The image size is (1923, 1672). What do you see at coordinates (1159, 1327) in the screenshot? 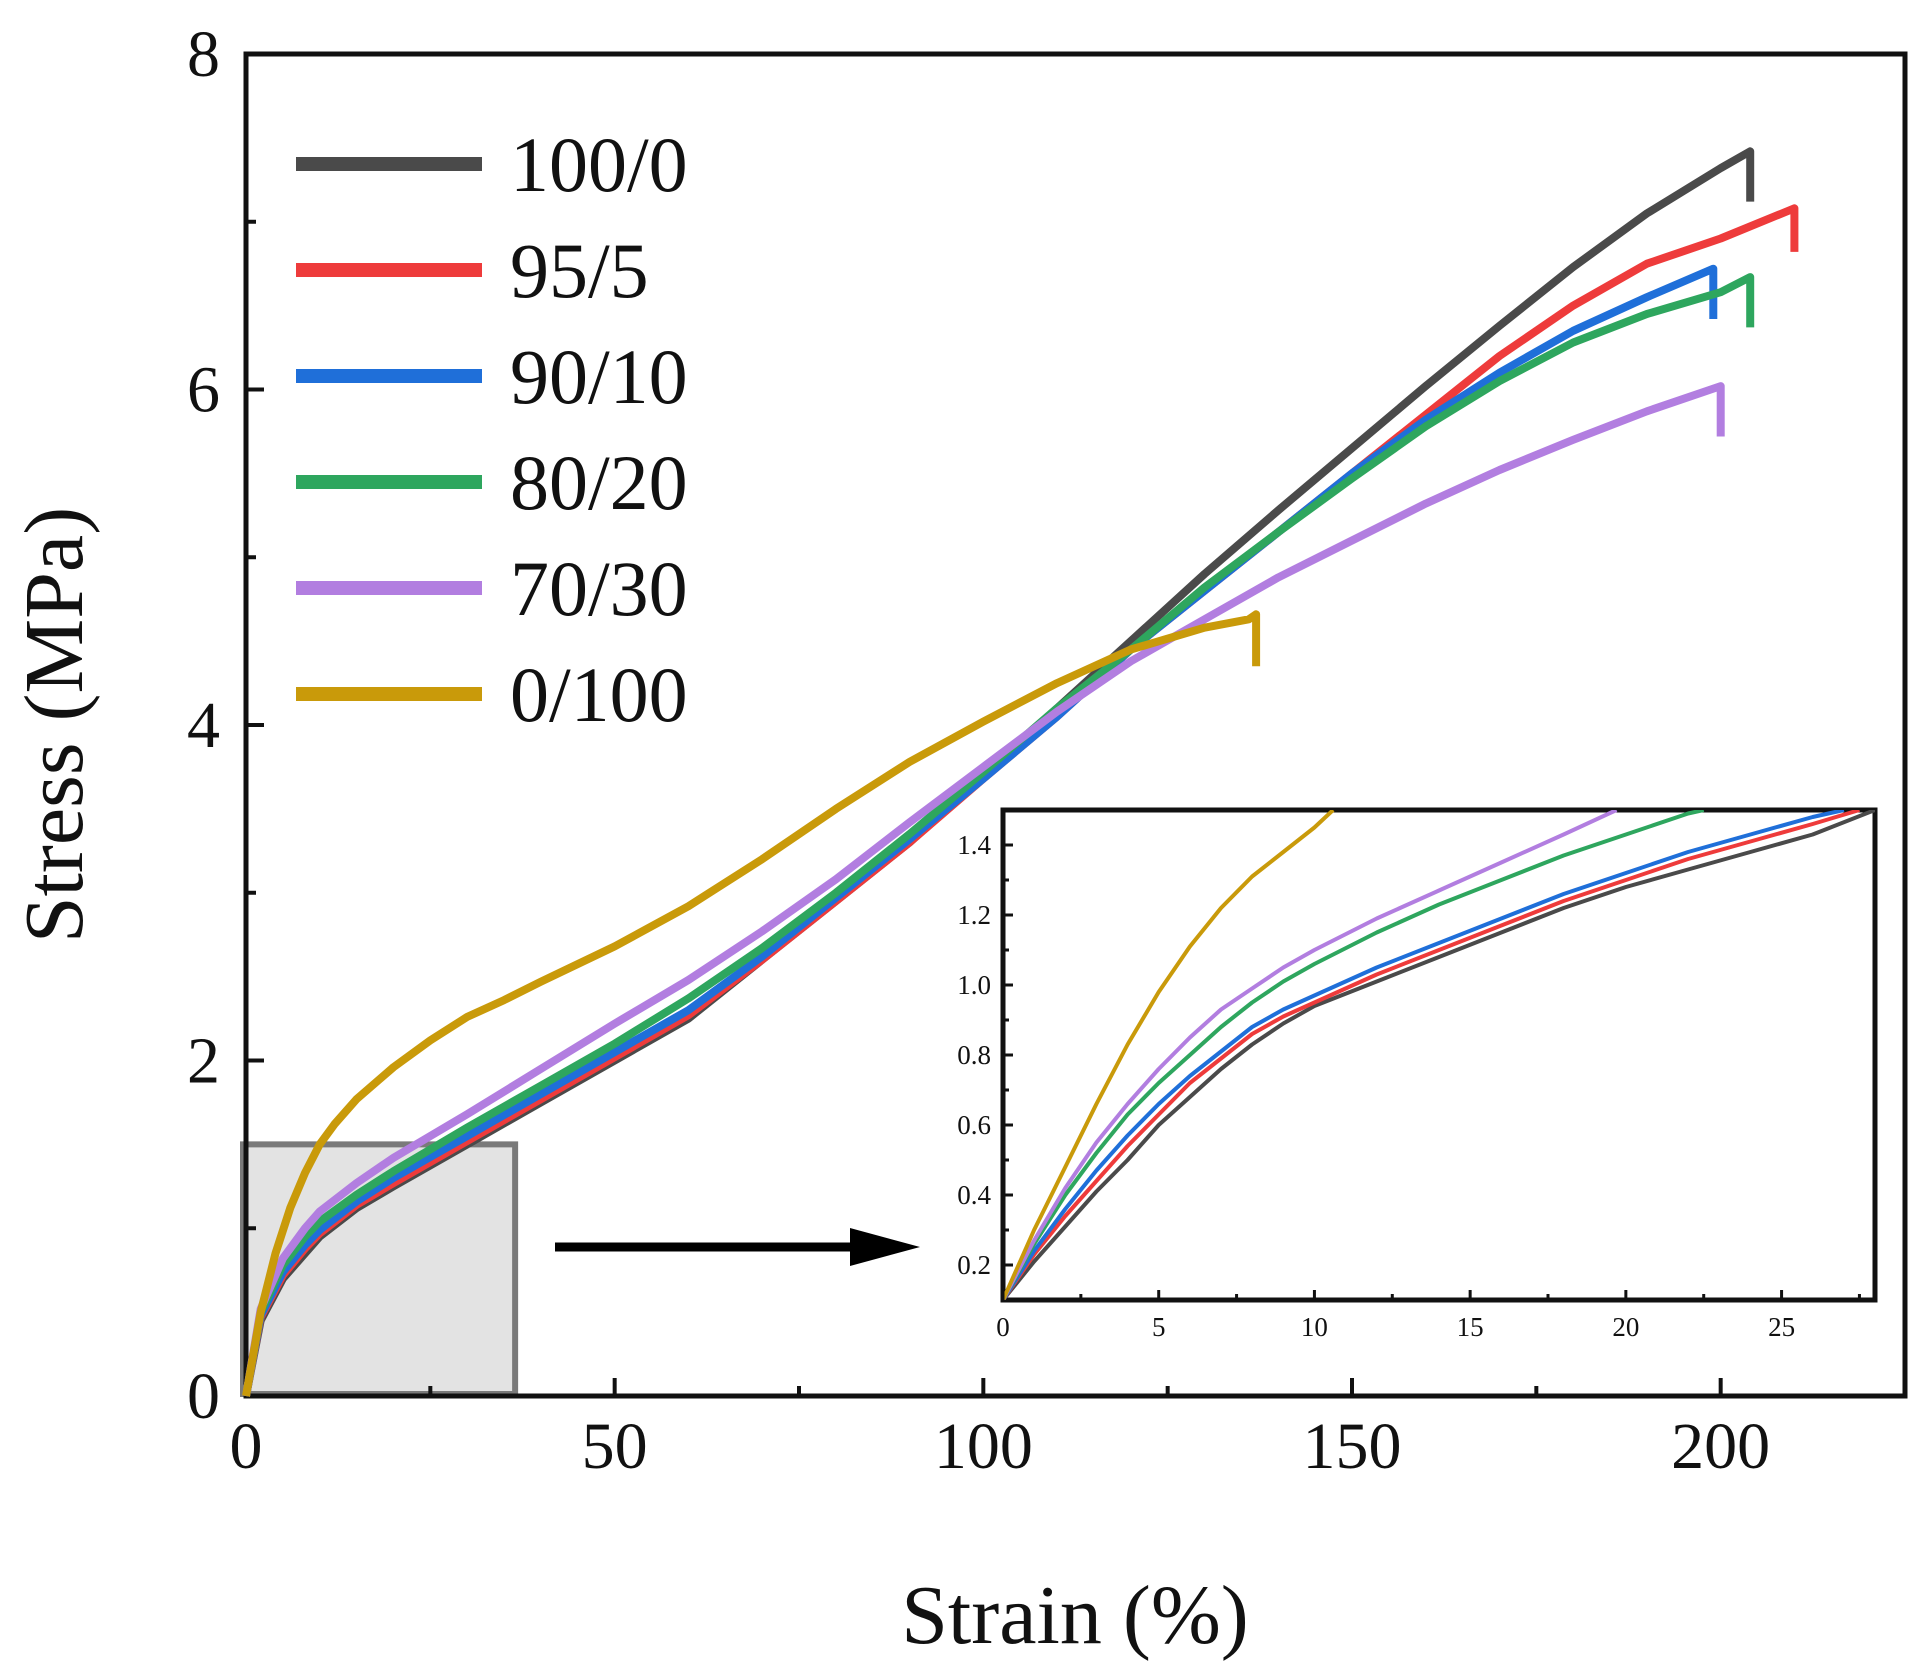
I see `inset-x-tick-label: 5` at bounding box center [1159, 1327].